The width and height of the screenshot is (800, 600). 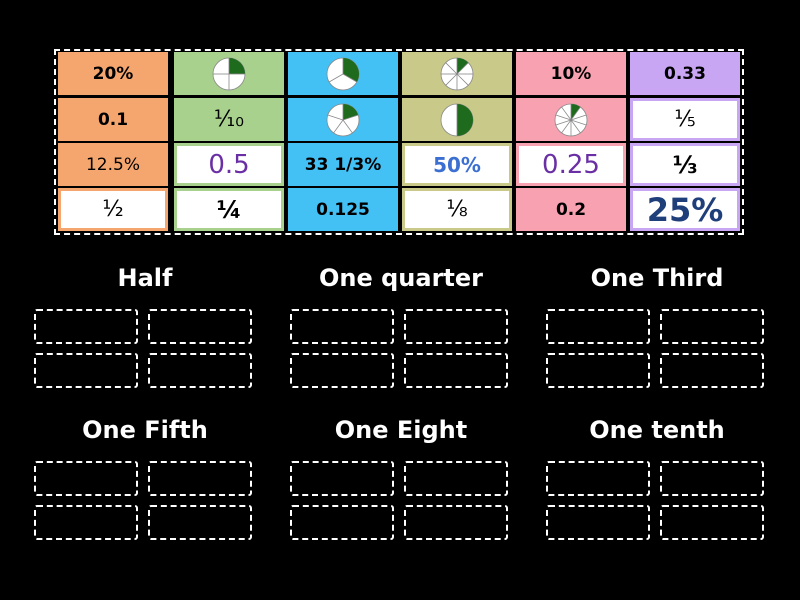 What do you see at coordinates (113, 119) in the screenshot?
I see `tile: 0.1` at bounding box center [113, 119].